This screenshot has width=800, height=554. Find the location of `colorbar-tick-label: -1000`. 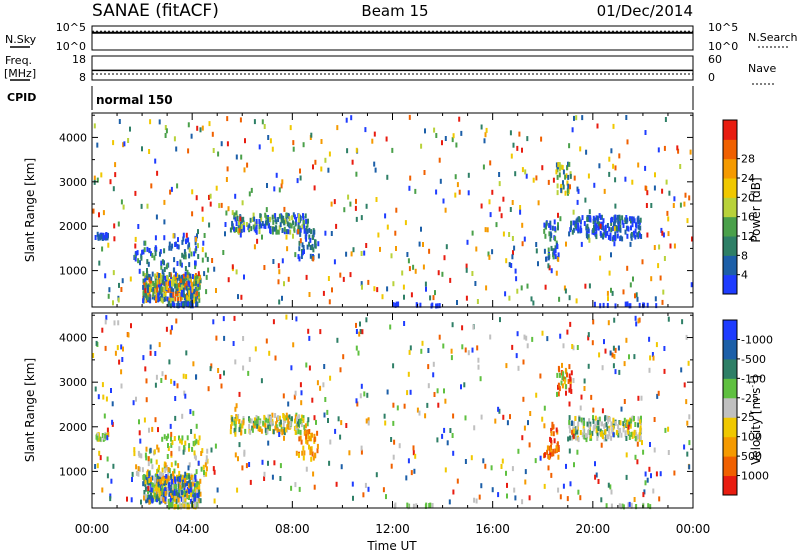

colorbar-tick-label: -1000 is located at coordinates (757, 339).